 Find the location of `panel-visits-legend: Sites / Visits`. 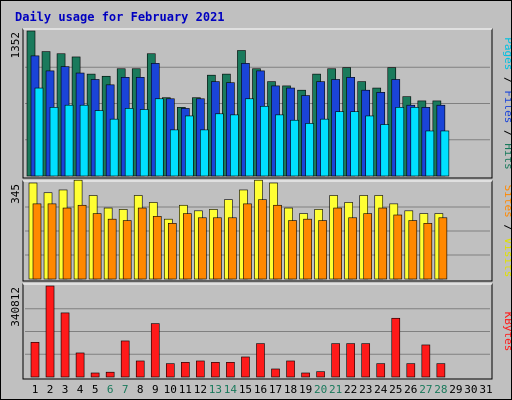

panel-visits-legend: Sites / Visits is located at coordinates (506, 231).